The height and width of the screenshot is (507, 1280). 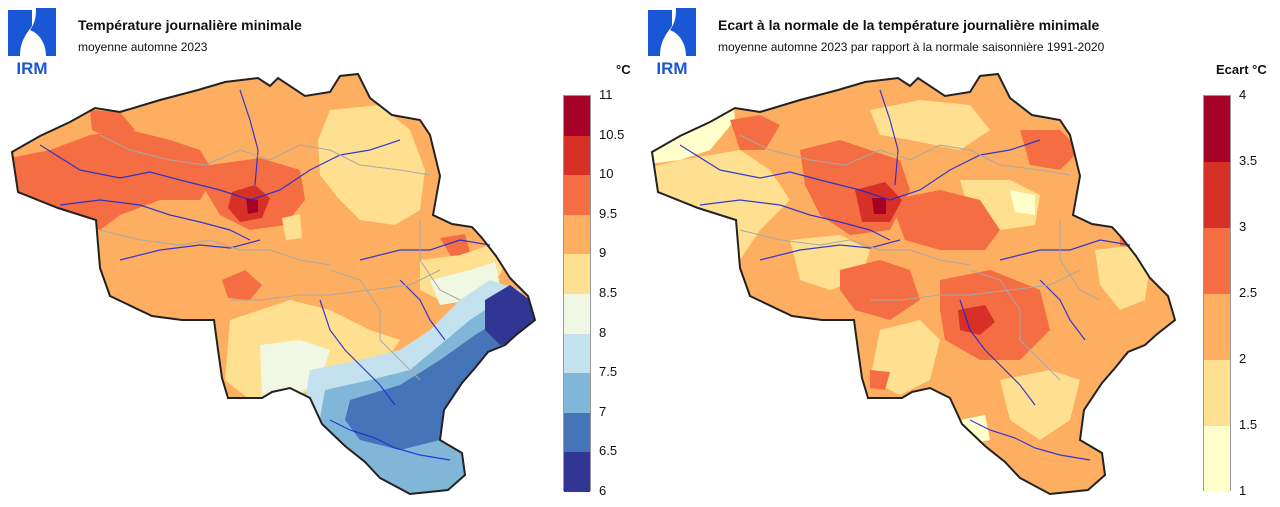 I want to click on legend-unit: °C, so click(x=623, y=69).